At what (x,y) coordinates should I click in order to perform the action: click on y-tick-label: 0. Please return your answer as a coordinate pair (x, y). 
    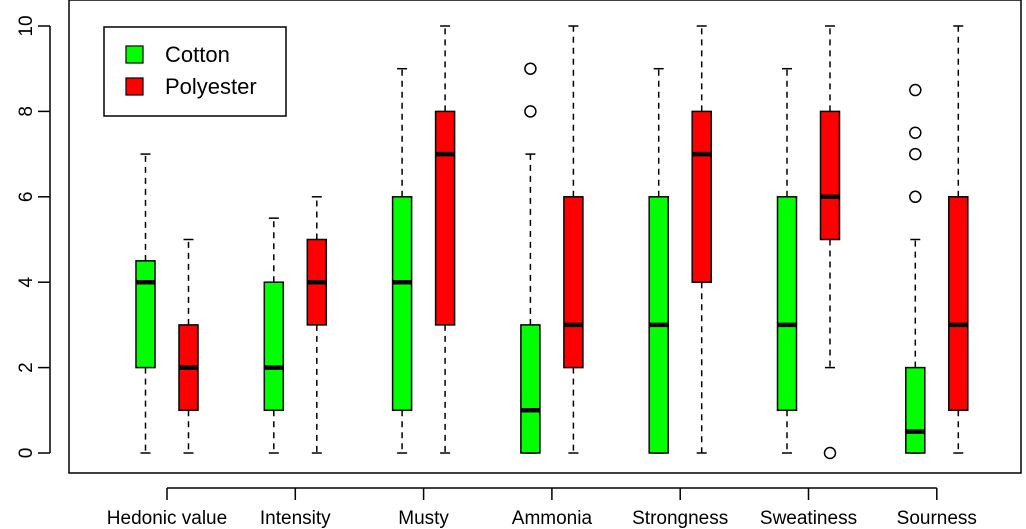
    Looking at the image, I should click on (26, 453).